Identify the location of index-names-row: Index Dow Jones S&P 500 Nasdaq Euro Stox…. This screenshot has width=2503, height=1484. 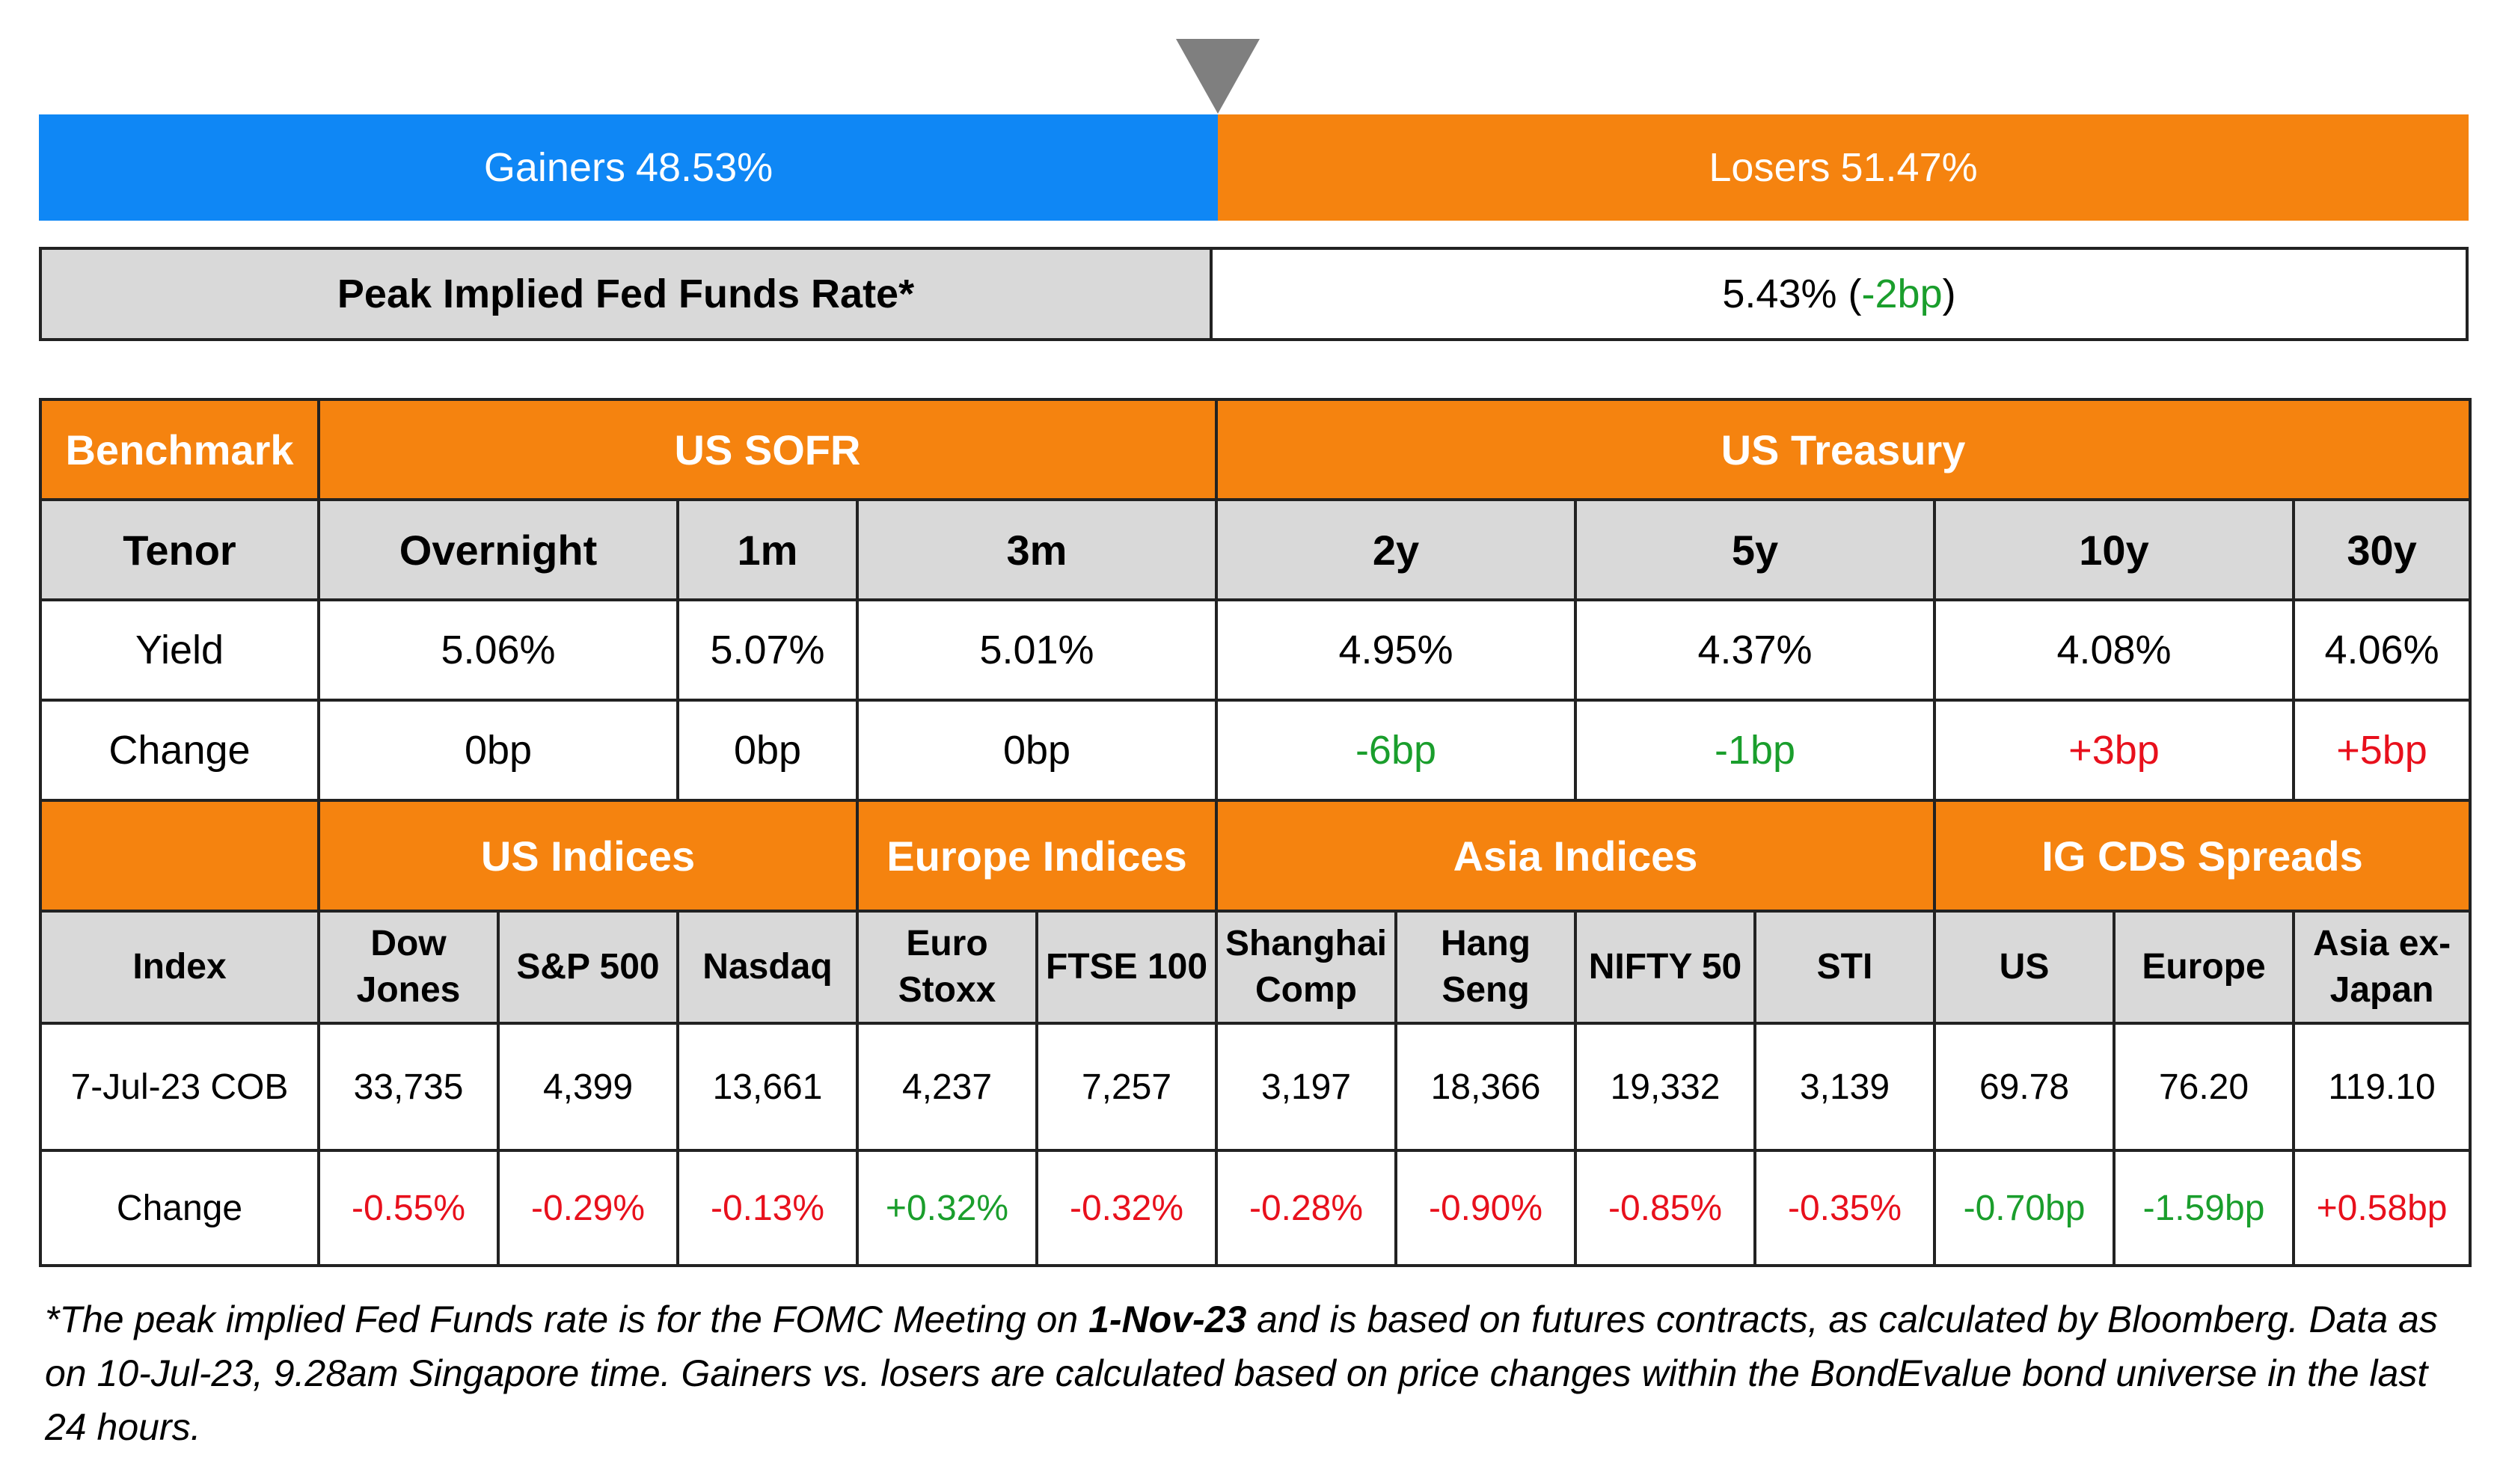
(1256, 967).